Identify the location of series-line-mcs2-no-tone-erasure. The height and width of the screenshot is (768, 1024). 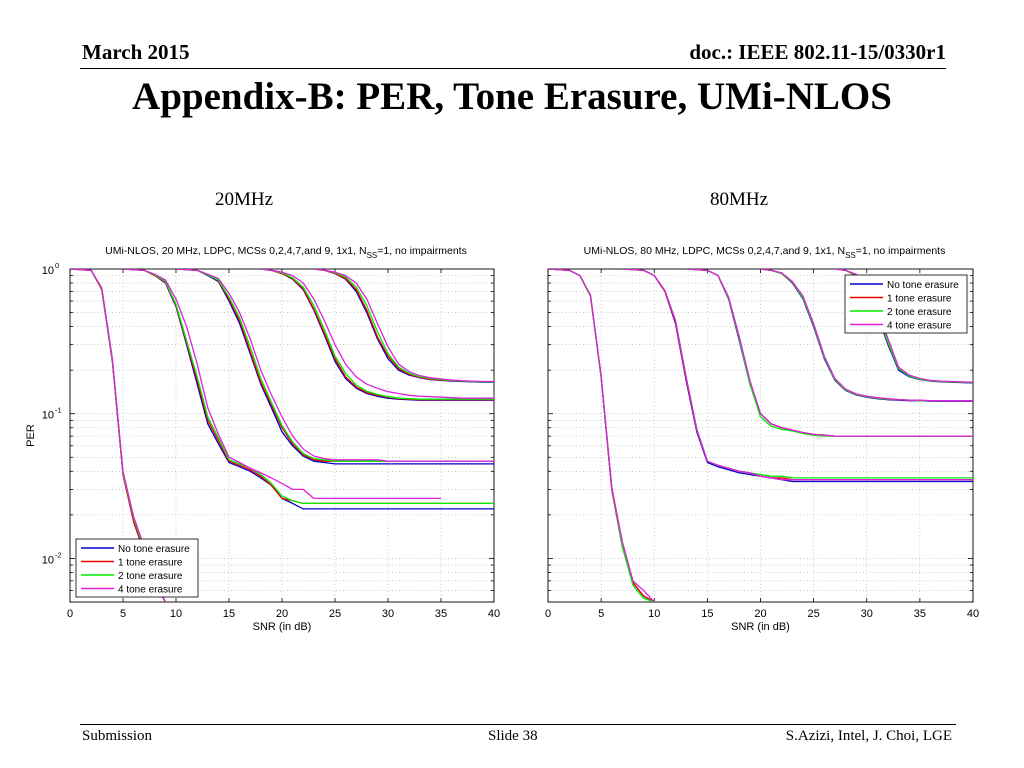
(308, 389).